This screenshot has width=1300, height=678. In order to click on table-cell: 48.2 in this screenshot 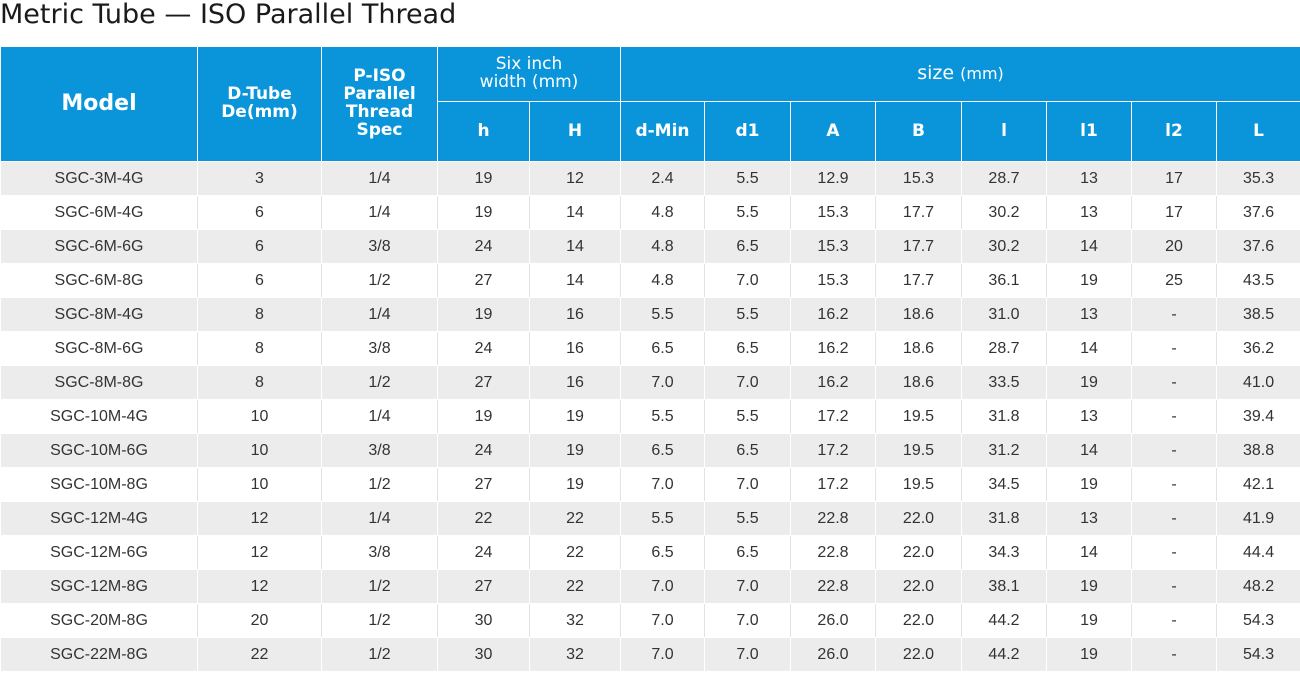, I will do `click(1257, 586)`.